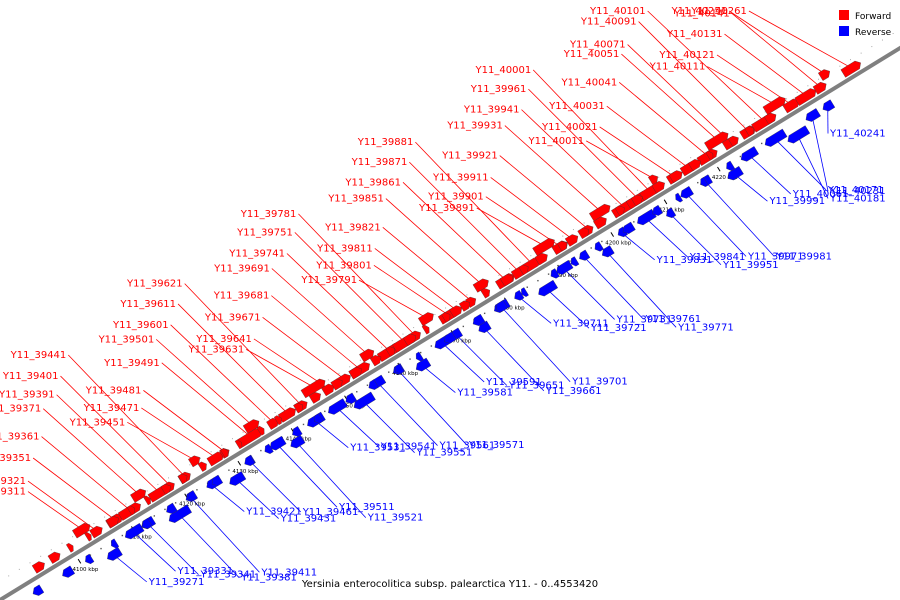  Describe the element at coordinates (705, 327) in the screenshot. I see `reverse-gene-label: Y11_39771` at that location.